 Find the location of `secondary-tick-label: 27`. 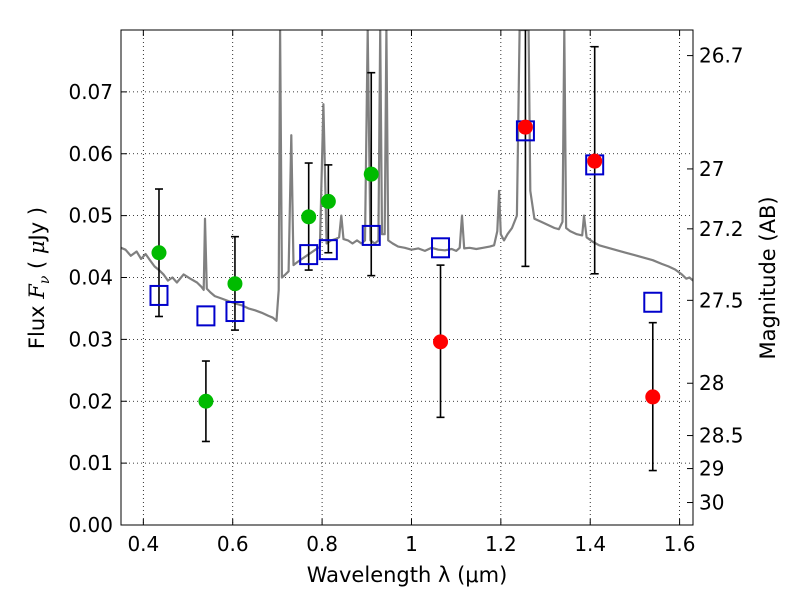

secondary-tick-label: 27 is located at coordinates (711, 169).